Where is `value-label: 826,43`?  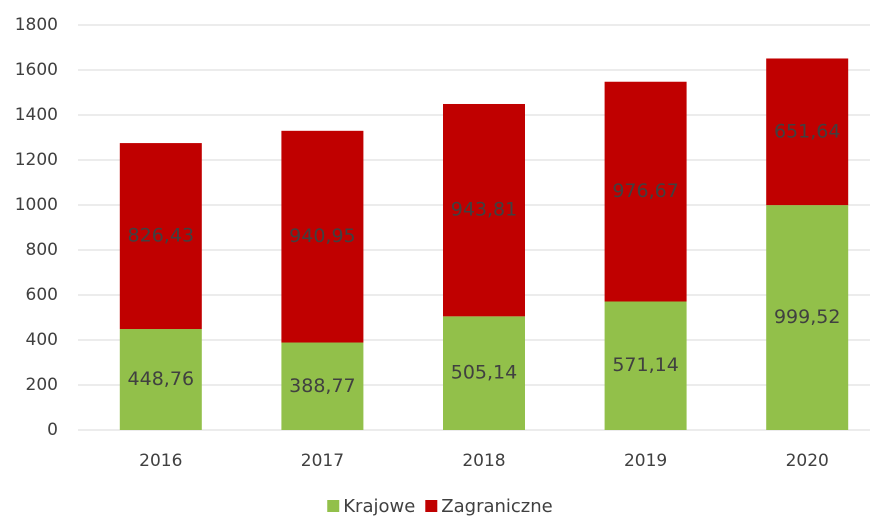
value-label: 826,43 is located at coordinates (161, 236).